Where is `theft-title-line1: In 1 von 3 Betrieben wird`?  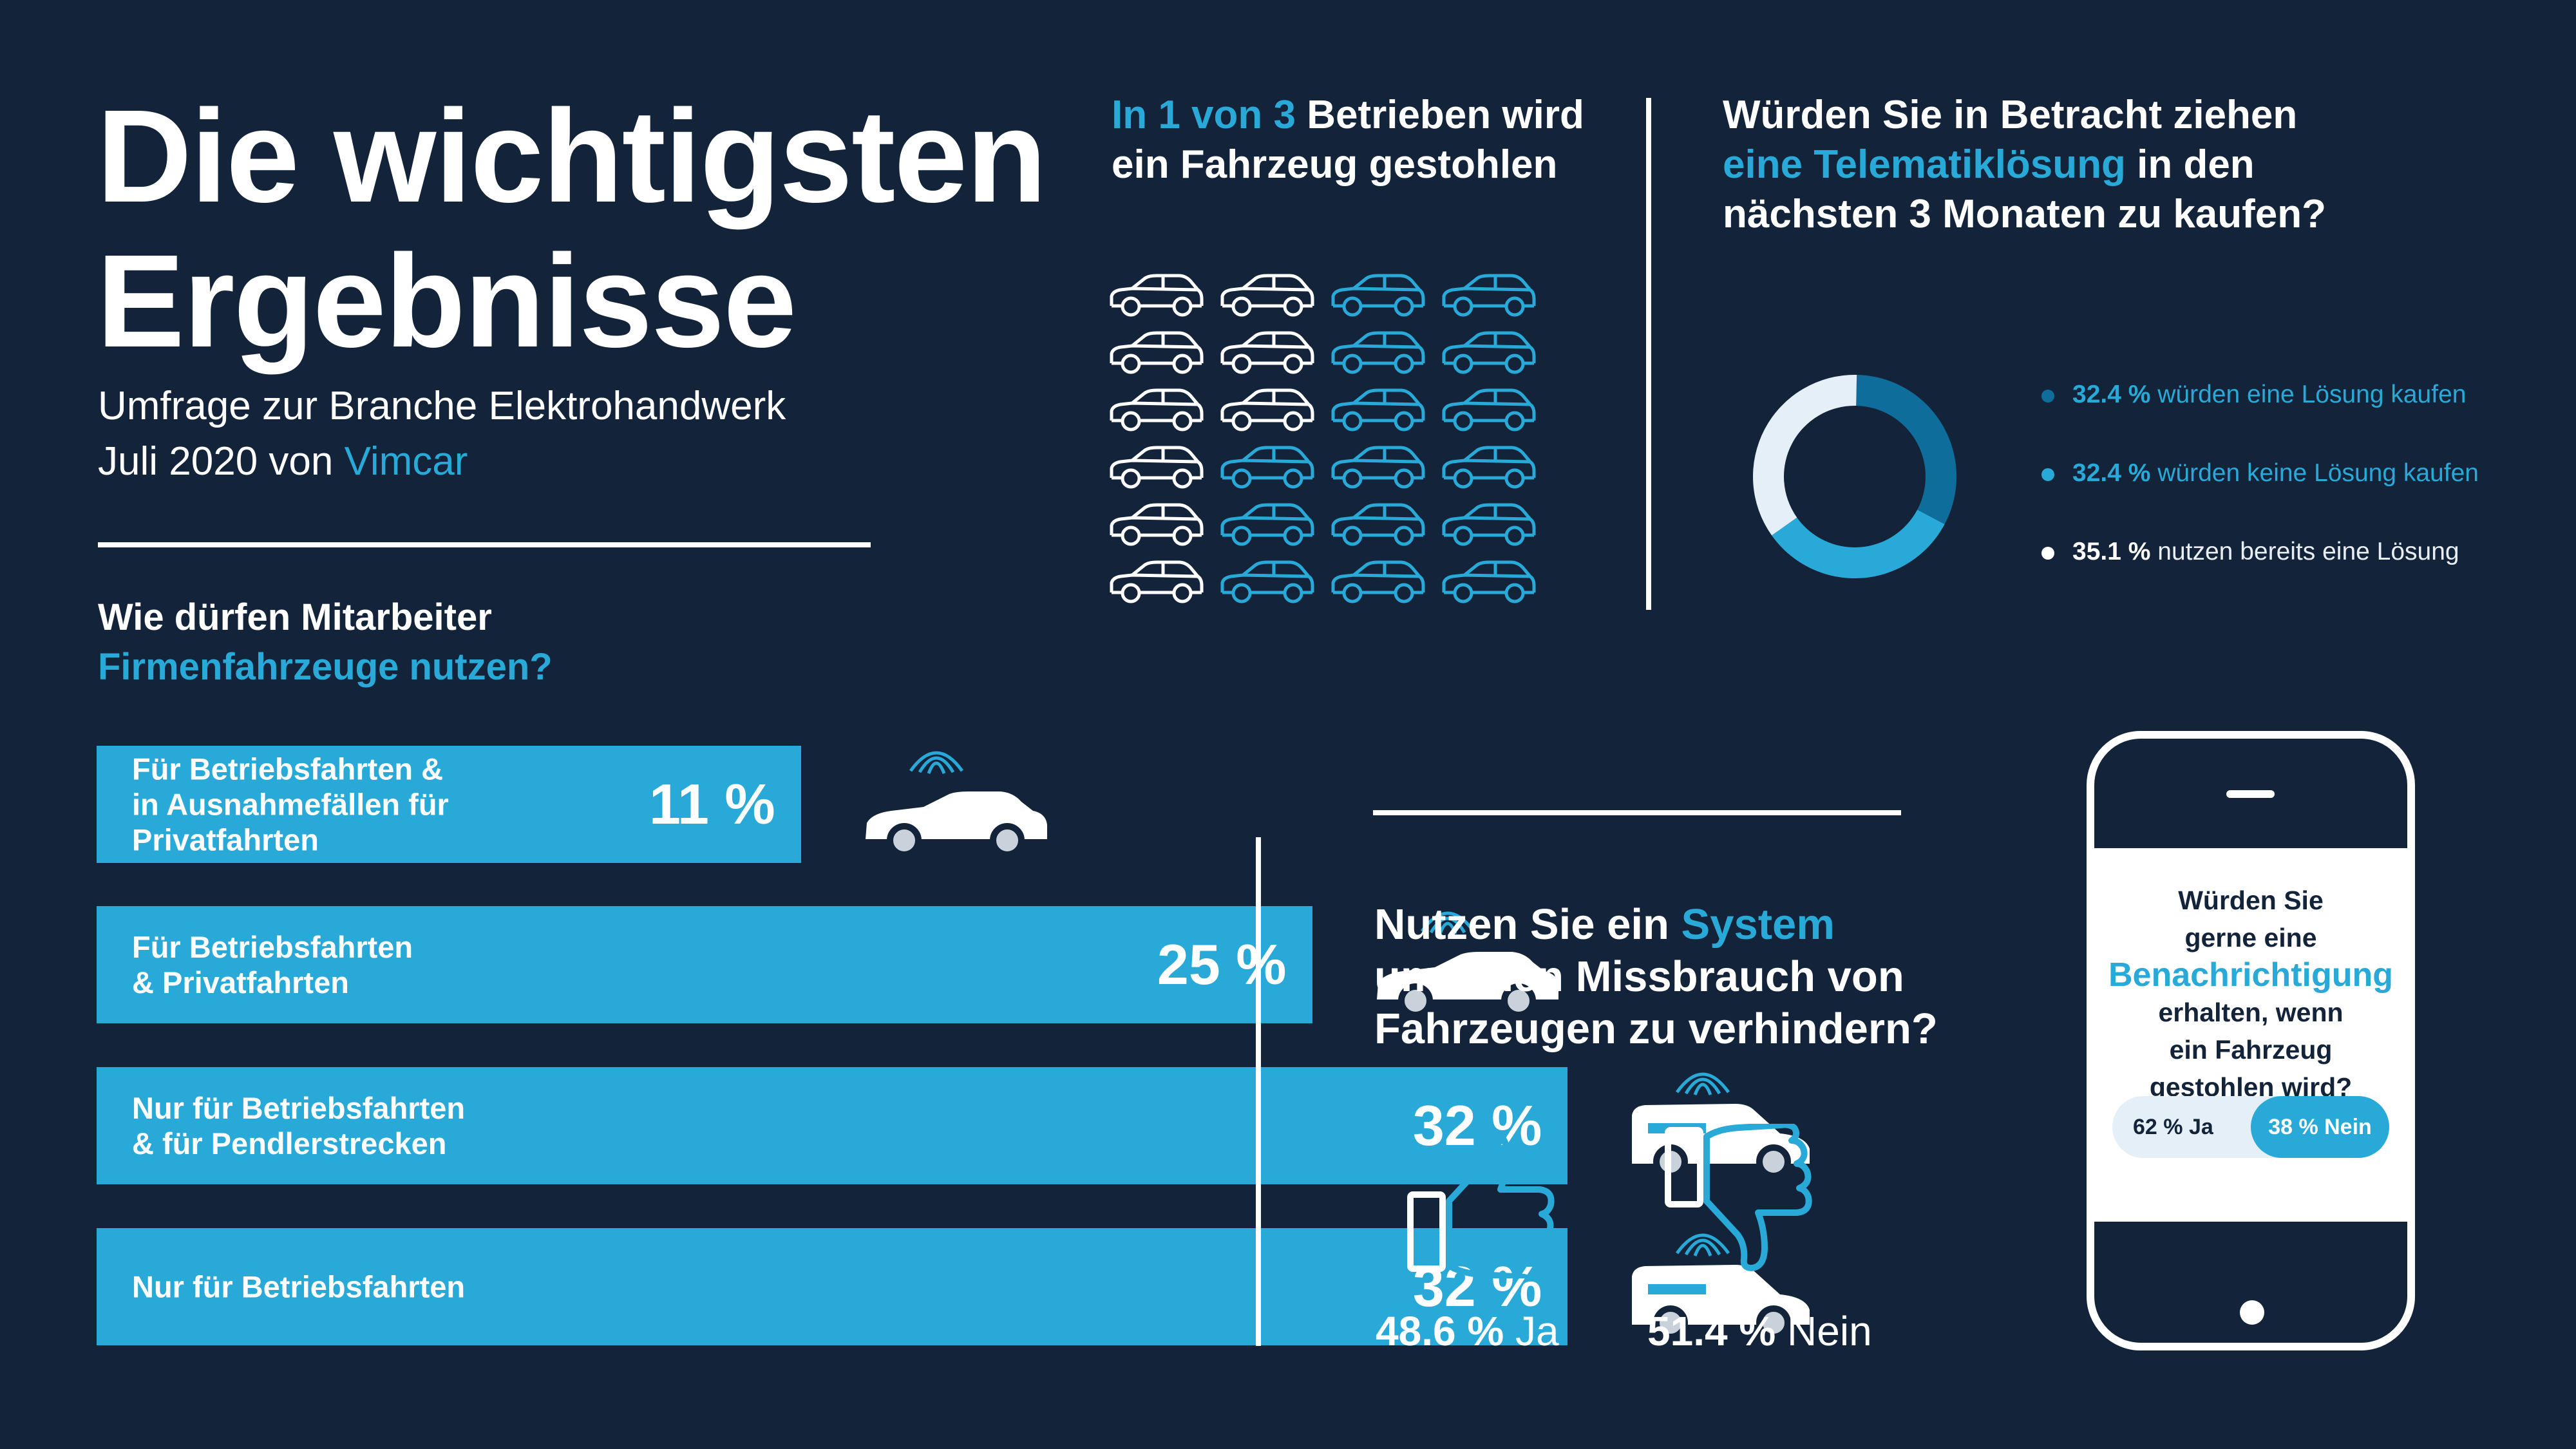 theft-title-line1: In 1 von 3 Betrieben wird is located at coordinates (1348, 115).